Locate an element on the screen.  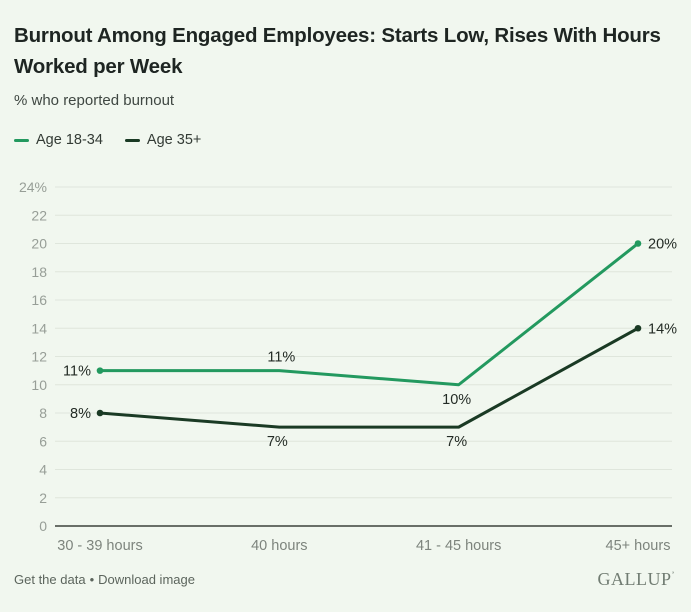
y-tick-label: 12 is located at coordinates (39, 357).